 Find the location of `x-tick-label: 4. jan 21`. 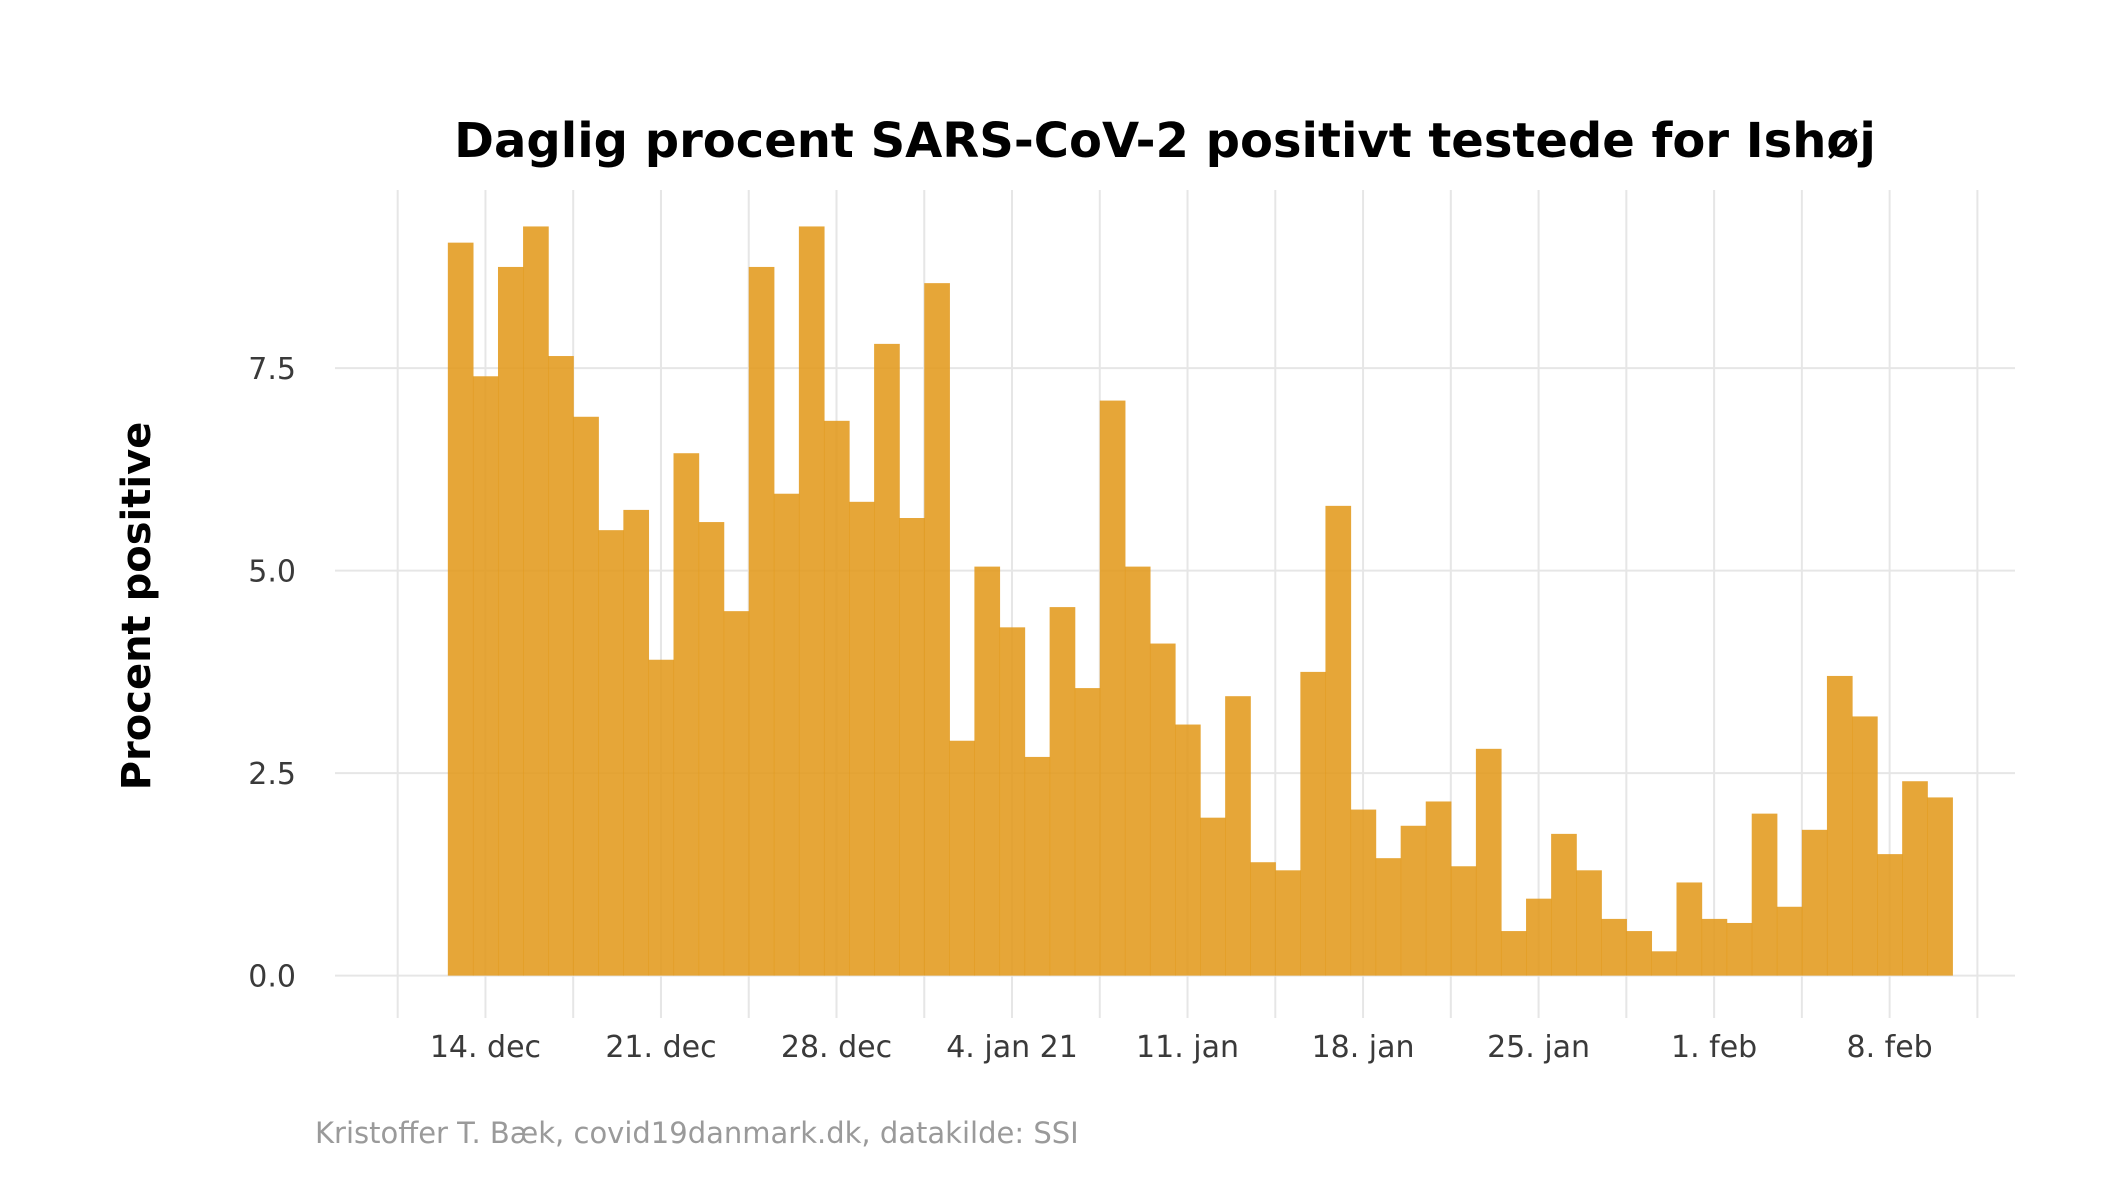

x-tick-label: 4. jan 21 is located at coordinates (1012, 1047).